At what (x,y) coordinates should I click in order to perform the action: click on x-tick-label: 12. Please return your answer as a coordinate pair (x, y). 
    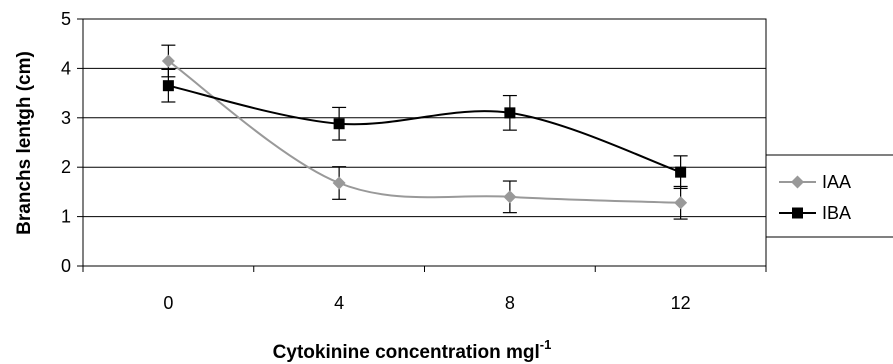
    Looking at the image, I should click on (681, 303).